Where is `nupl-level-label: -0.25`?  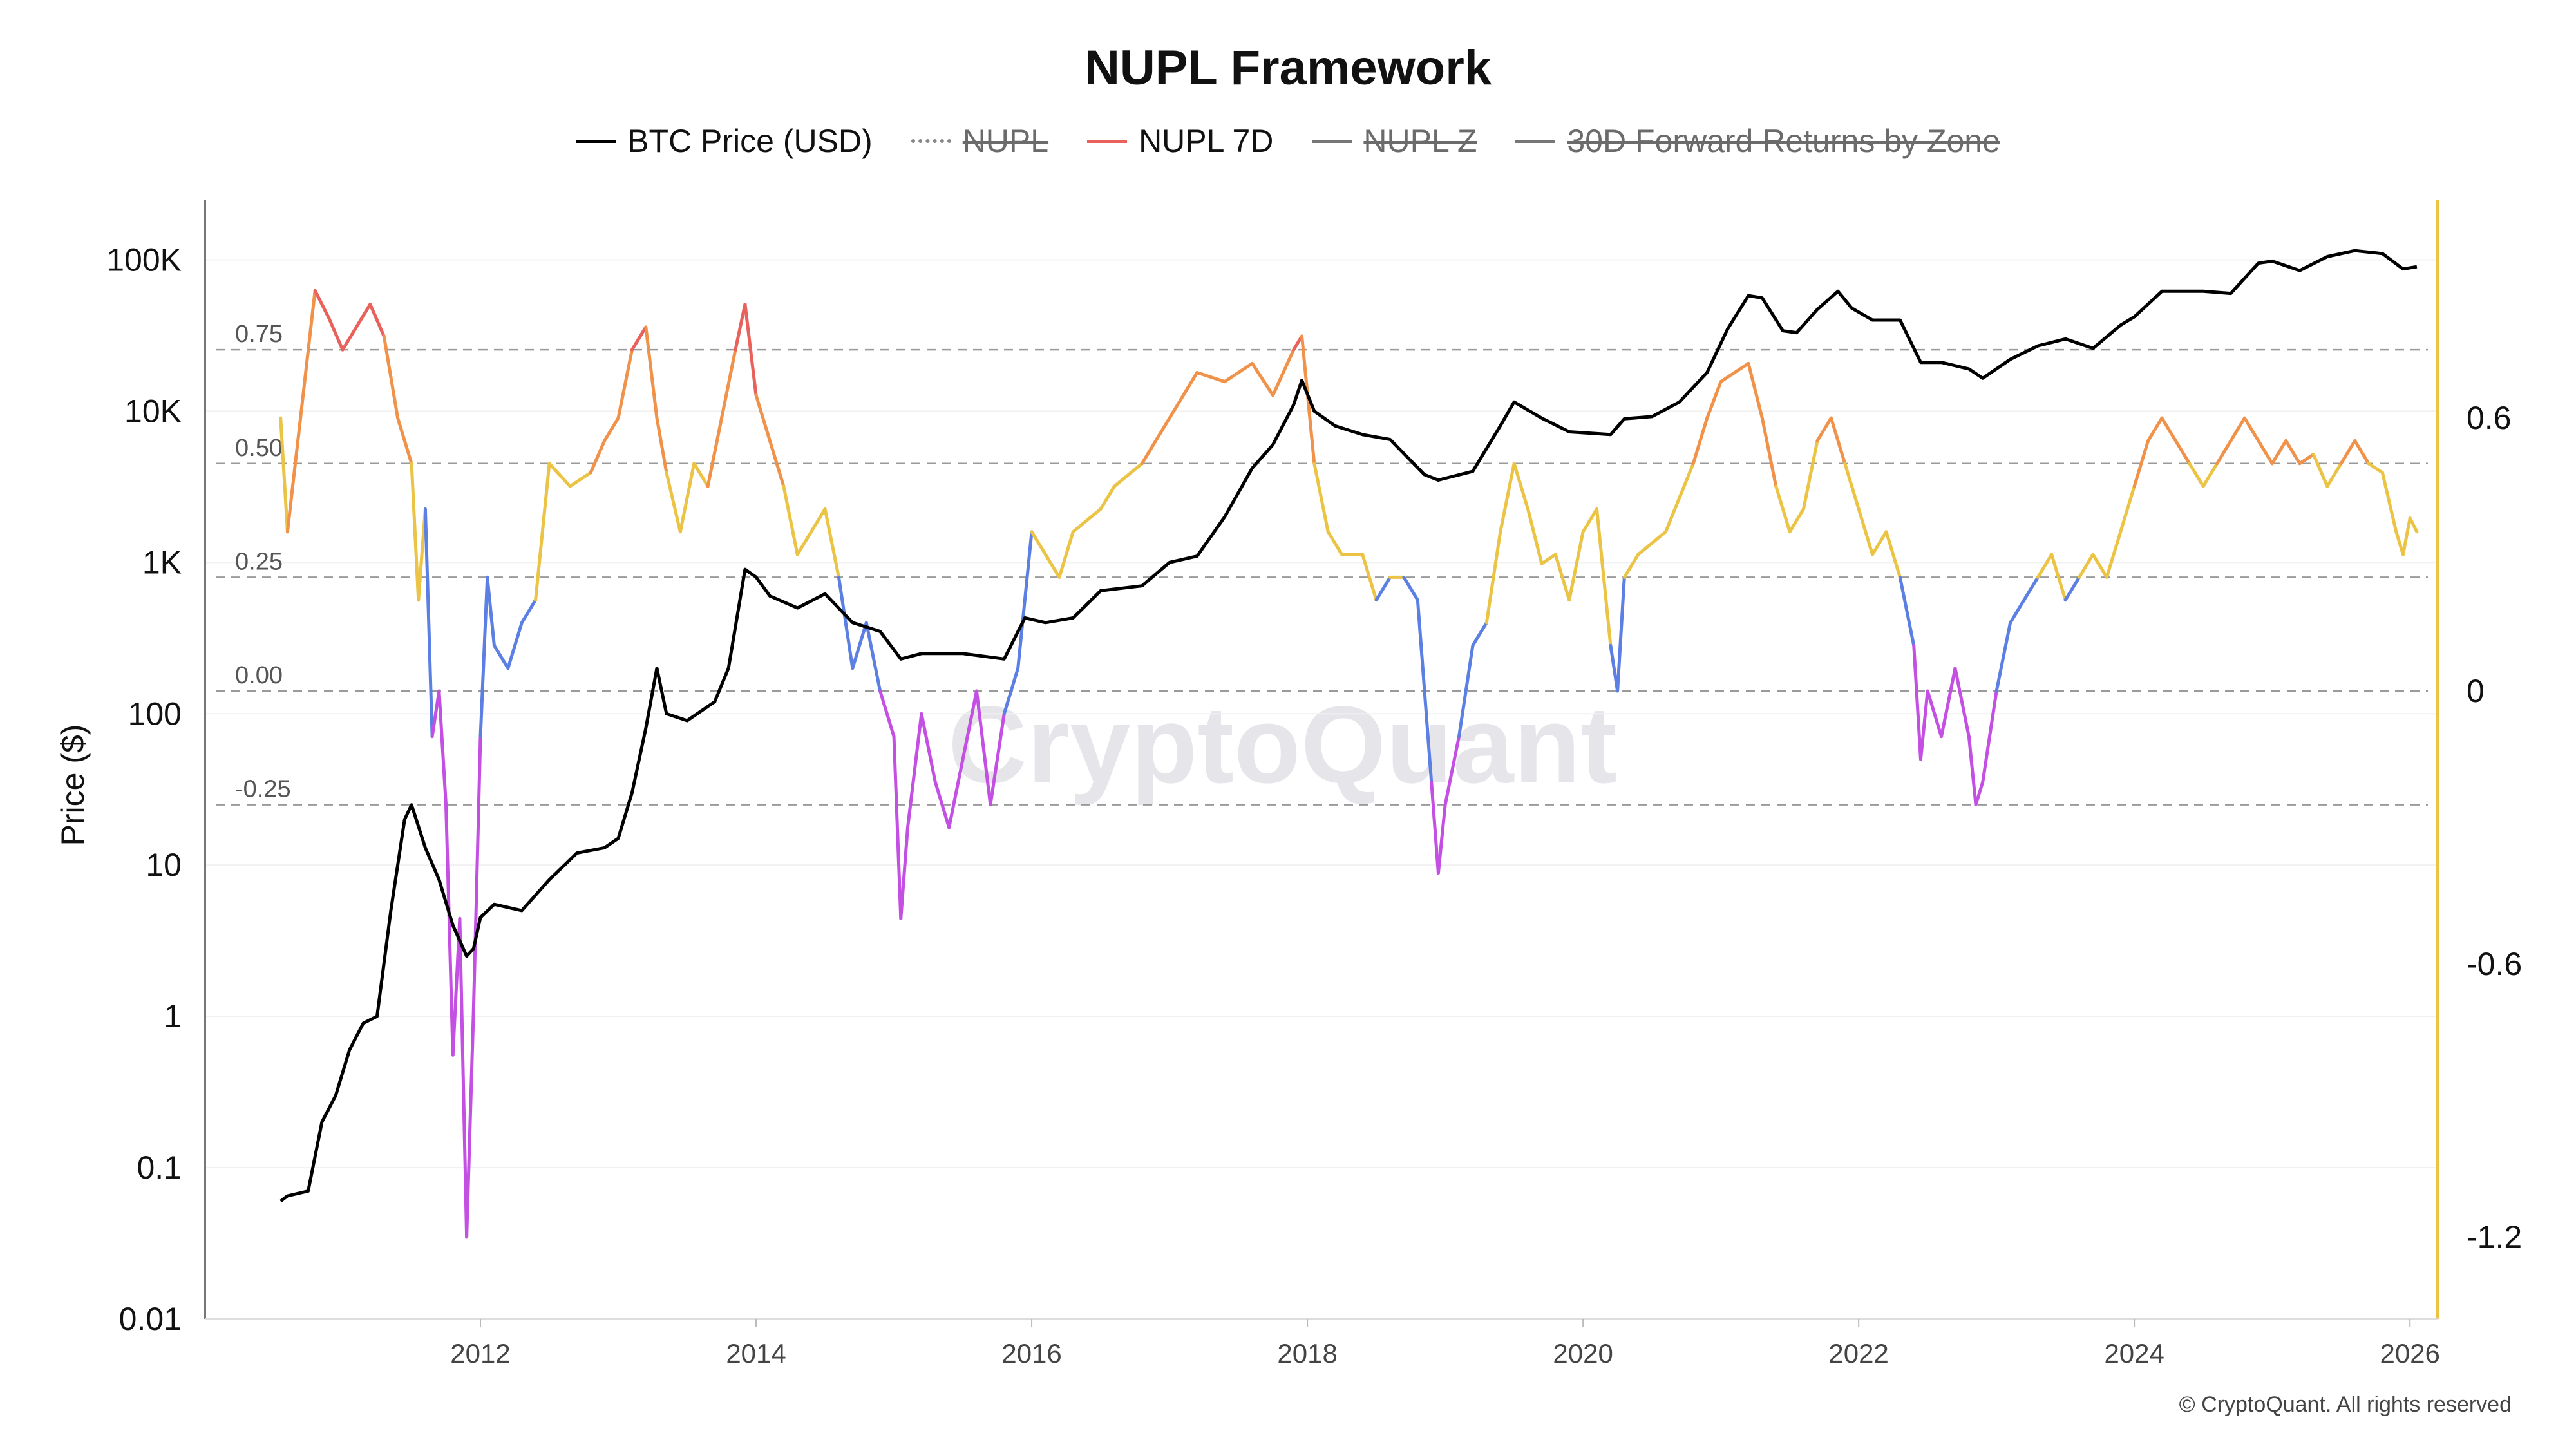 nupl-level-label: -0.25 is located at coordinates (263, 789).